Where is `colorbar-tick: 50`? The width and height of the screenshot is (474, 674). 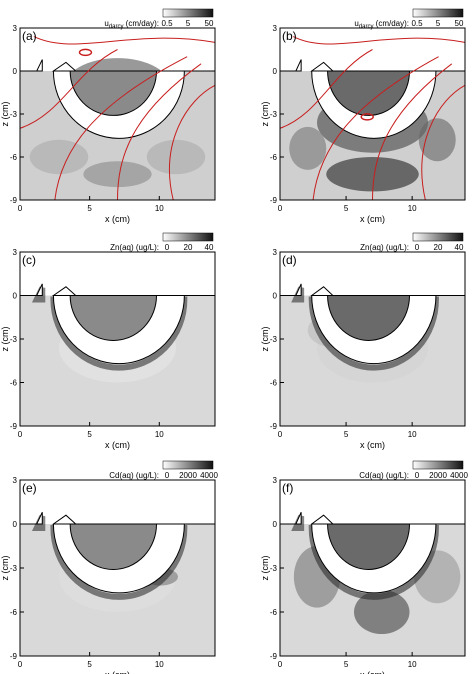 colorbar-tick: 50 is located at coordinates (459, 23).